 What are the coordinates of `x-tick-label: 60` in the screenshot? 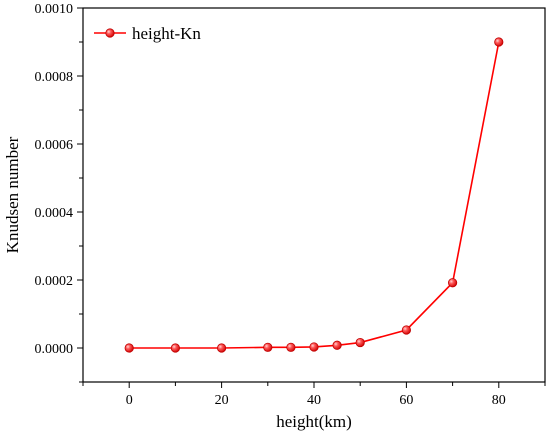 It's located at (406, 400).